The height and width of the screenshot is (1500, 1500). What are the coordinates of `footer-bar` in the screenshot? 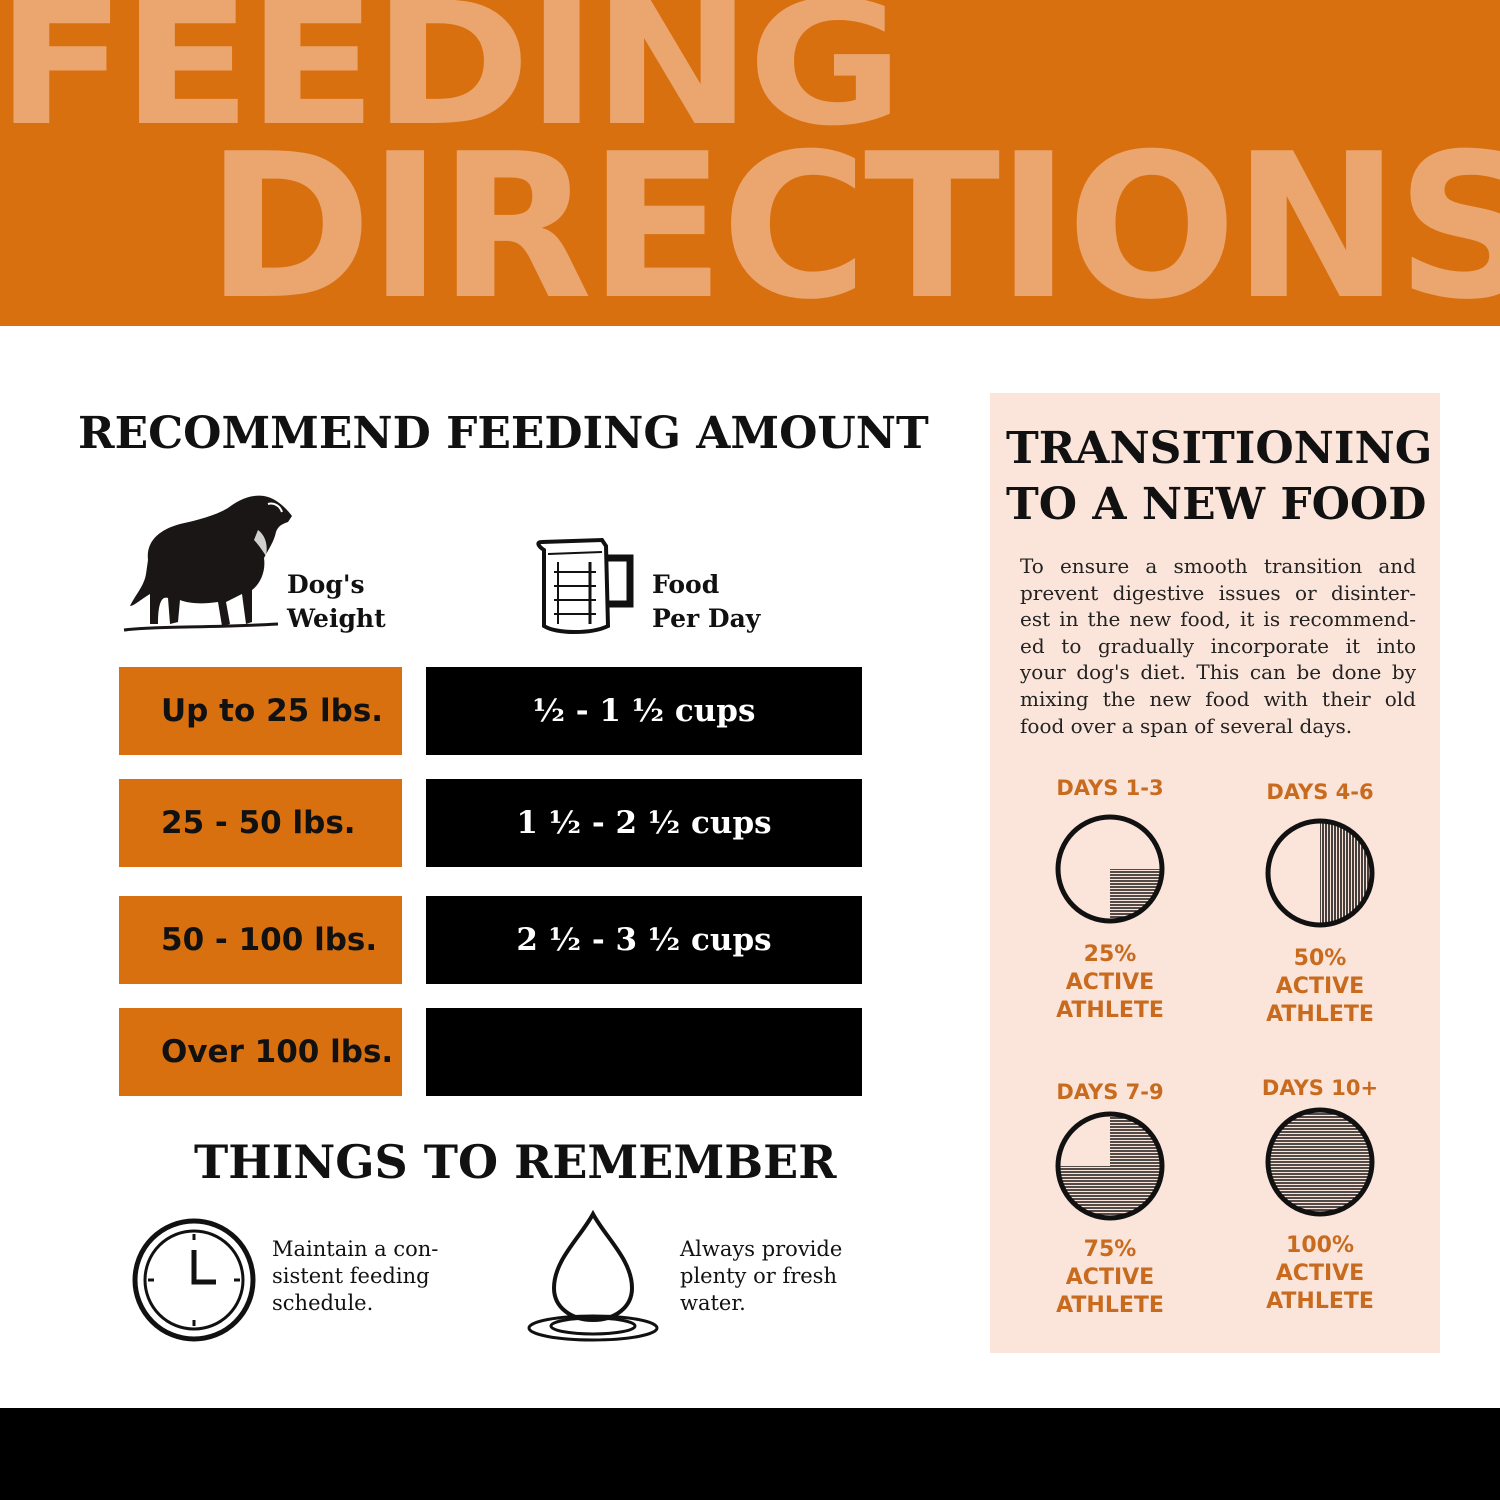 It's located at (750, 1454).